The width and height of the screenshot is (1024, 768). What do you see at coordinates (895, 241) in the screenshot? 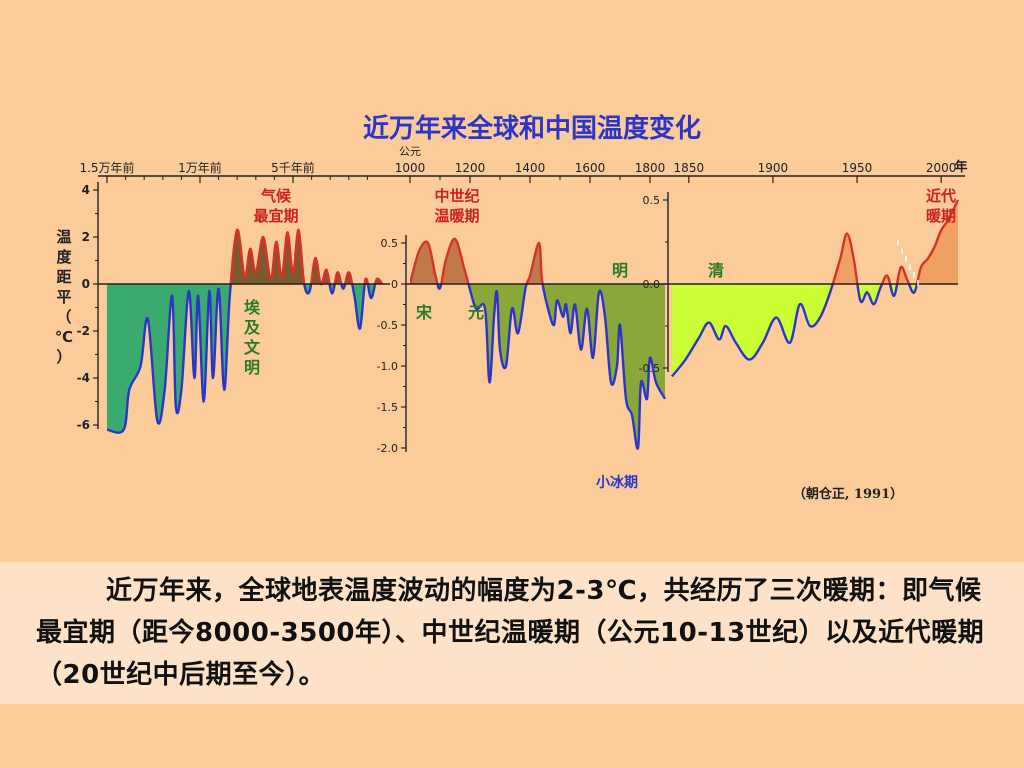
I see `panel-3-warm-line` at bounding box center [895, 241].